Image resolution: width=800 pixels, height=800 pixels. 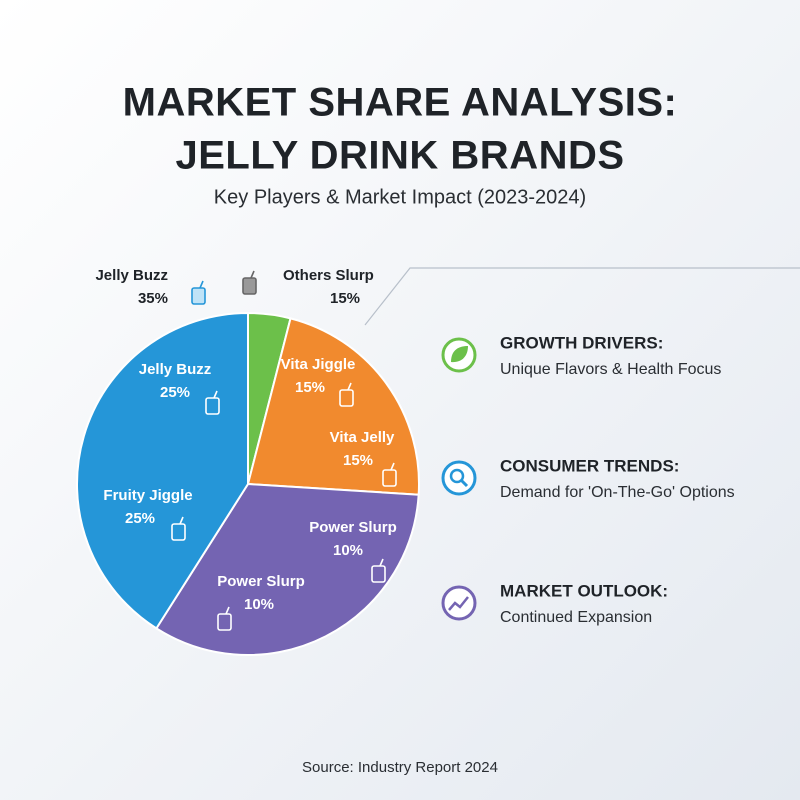 What do you see at coordinates (576, 617) in the screenshot?
I see `panel-text: Continued Expansion` at bounding box center [576, 617].